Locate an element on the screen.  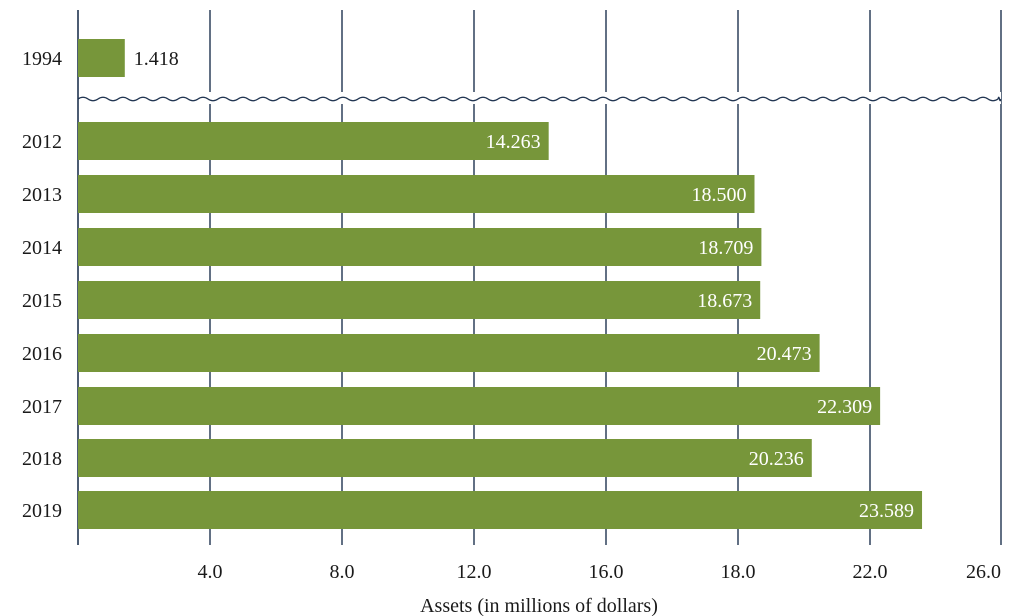
x-tick-label: 4.0 is located at coordinates (210, 572).